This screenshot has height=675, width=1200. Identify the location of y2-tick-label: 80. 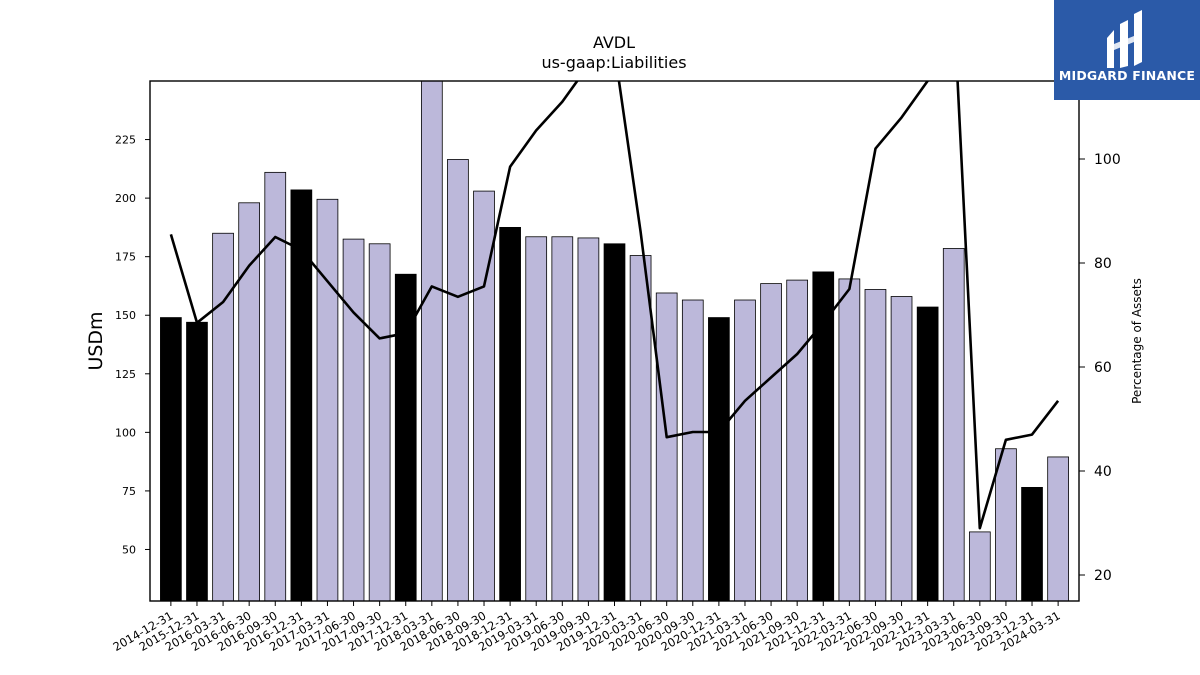
(1103, 264).